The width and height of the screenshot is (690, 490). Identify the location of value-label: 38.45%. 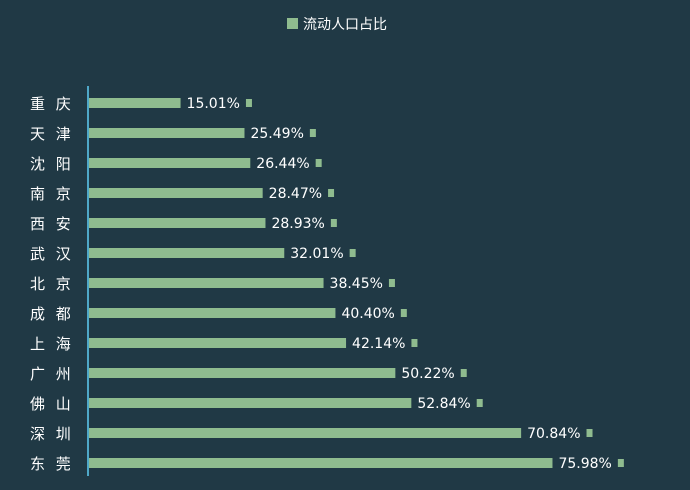
(356, 284).